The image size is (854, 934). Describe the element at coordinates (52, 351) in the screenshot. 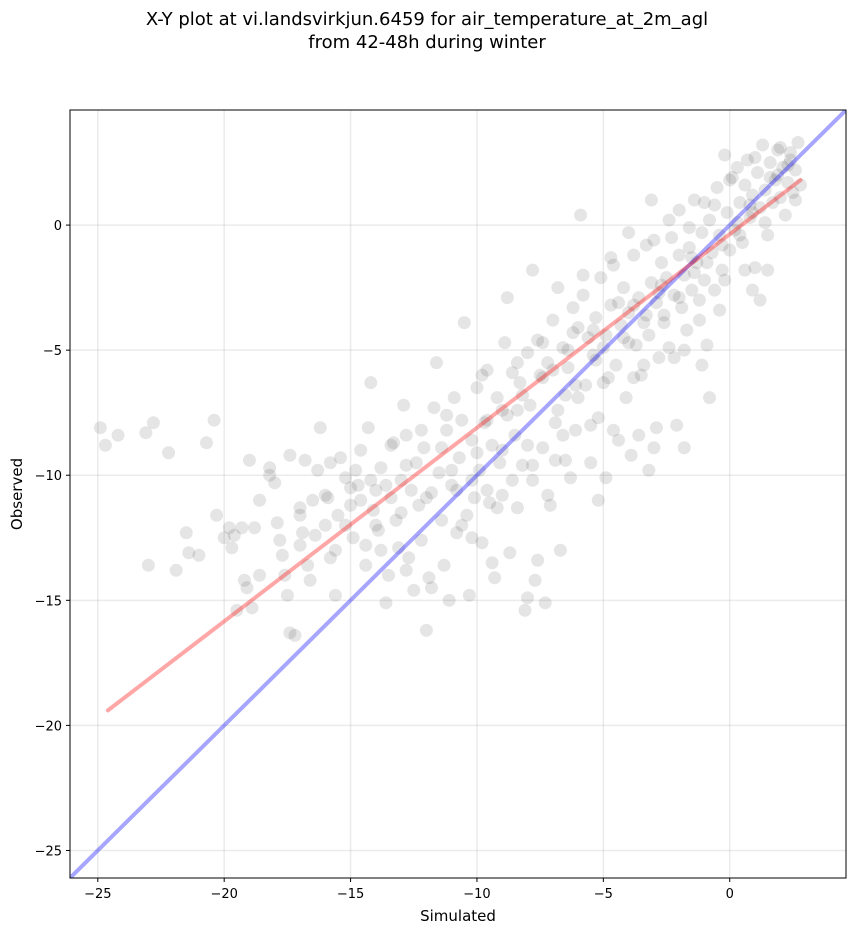

I see `y-tick-label: −5` at that location.